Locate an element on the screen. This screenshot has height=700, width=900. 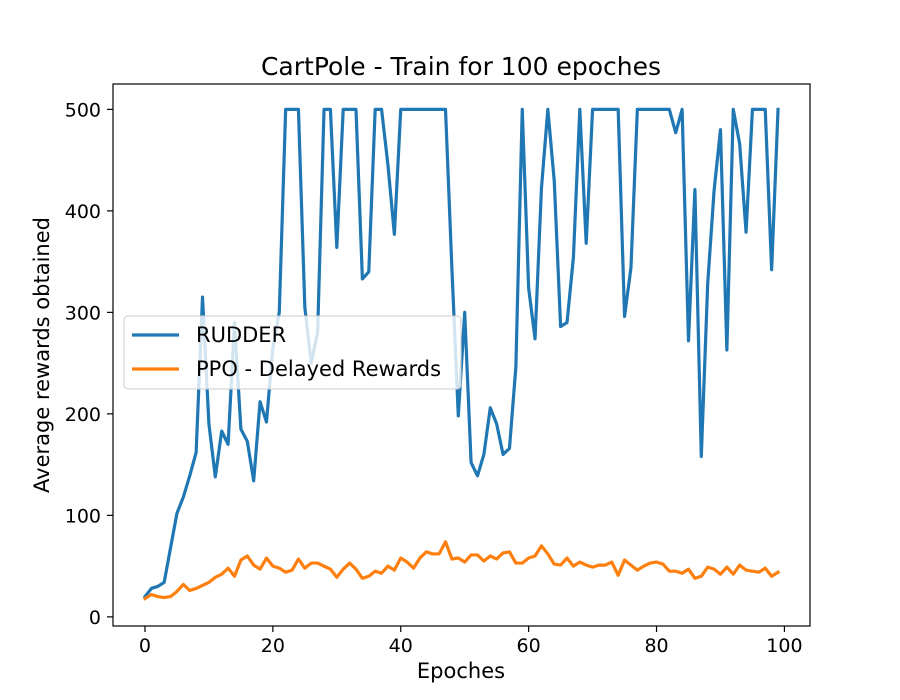
x-axis: 0 20 40 60 80 100 is located at coordinates (471, 641).